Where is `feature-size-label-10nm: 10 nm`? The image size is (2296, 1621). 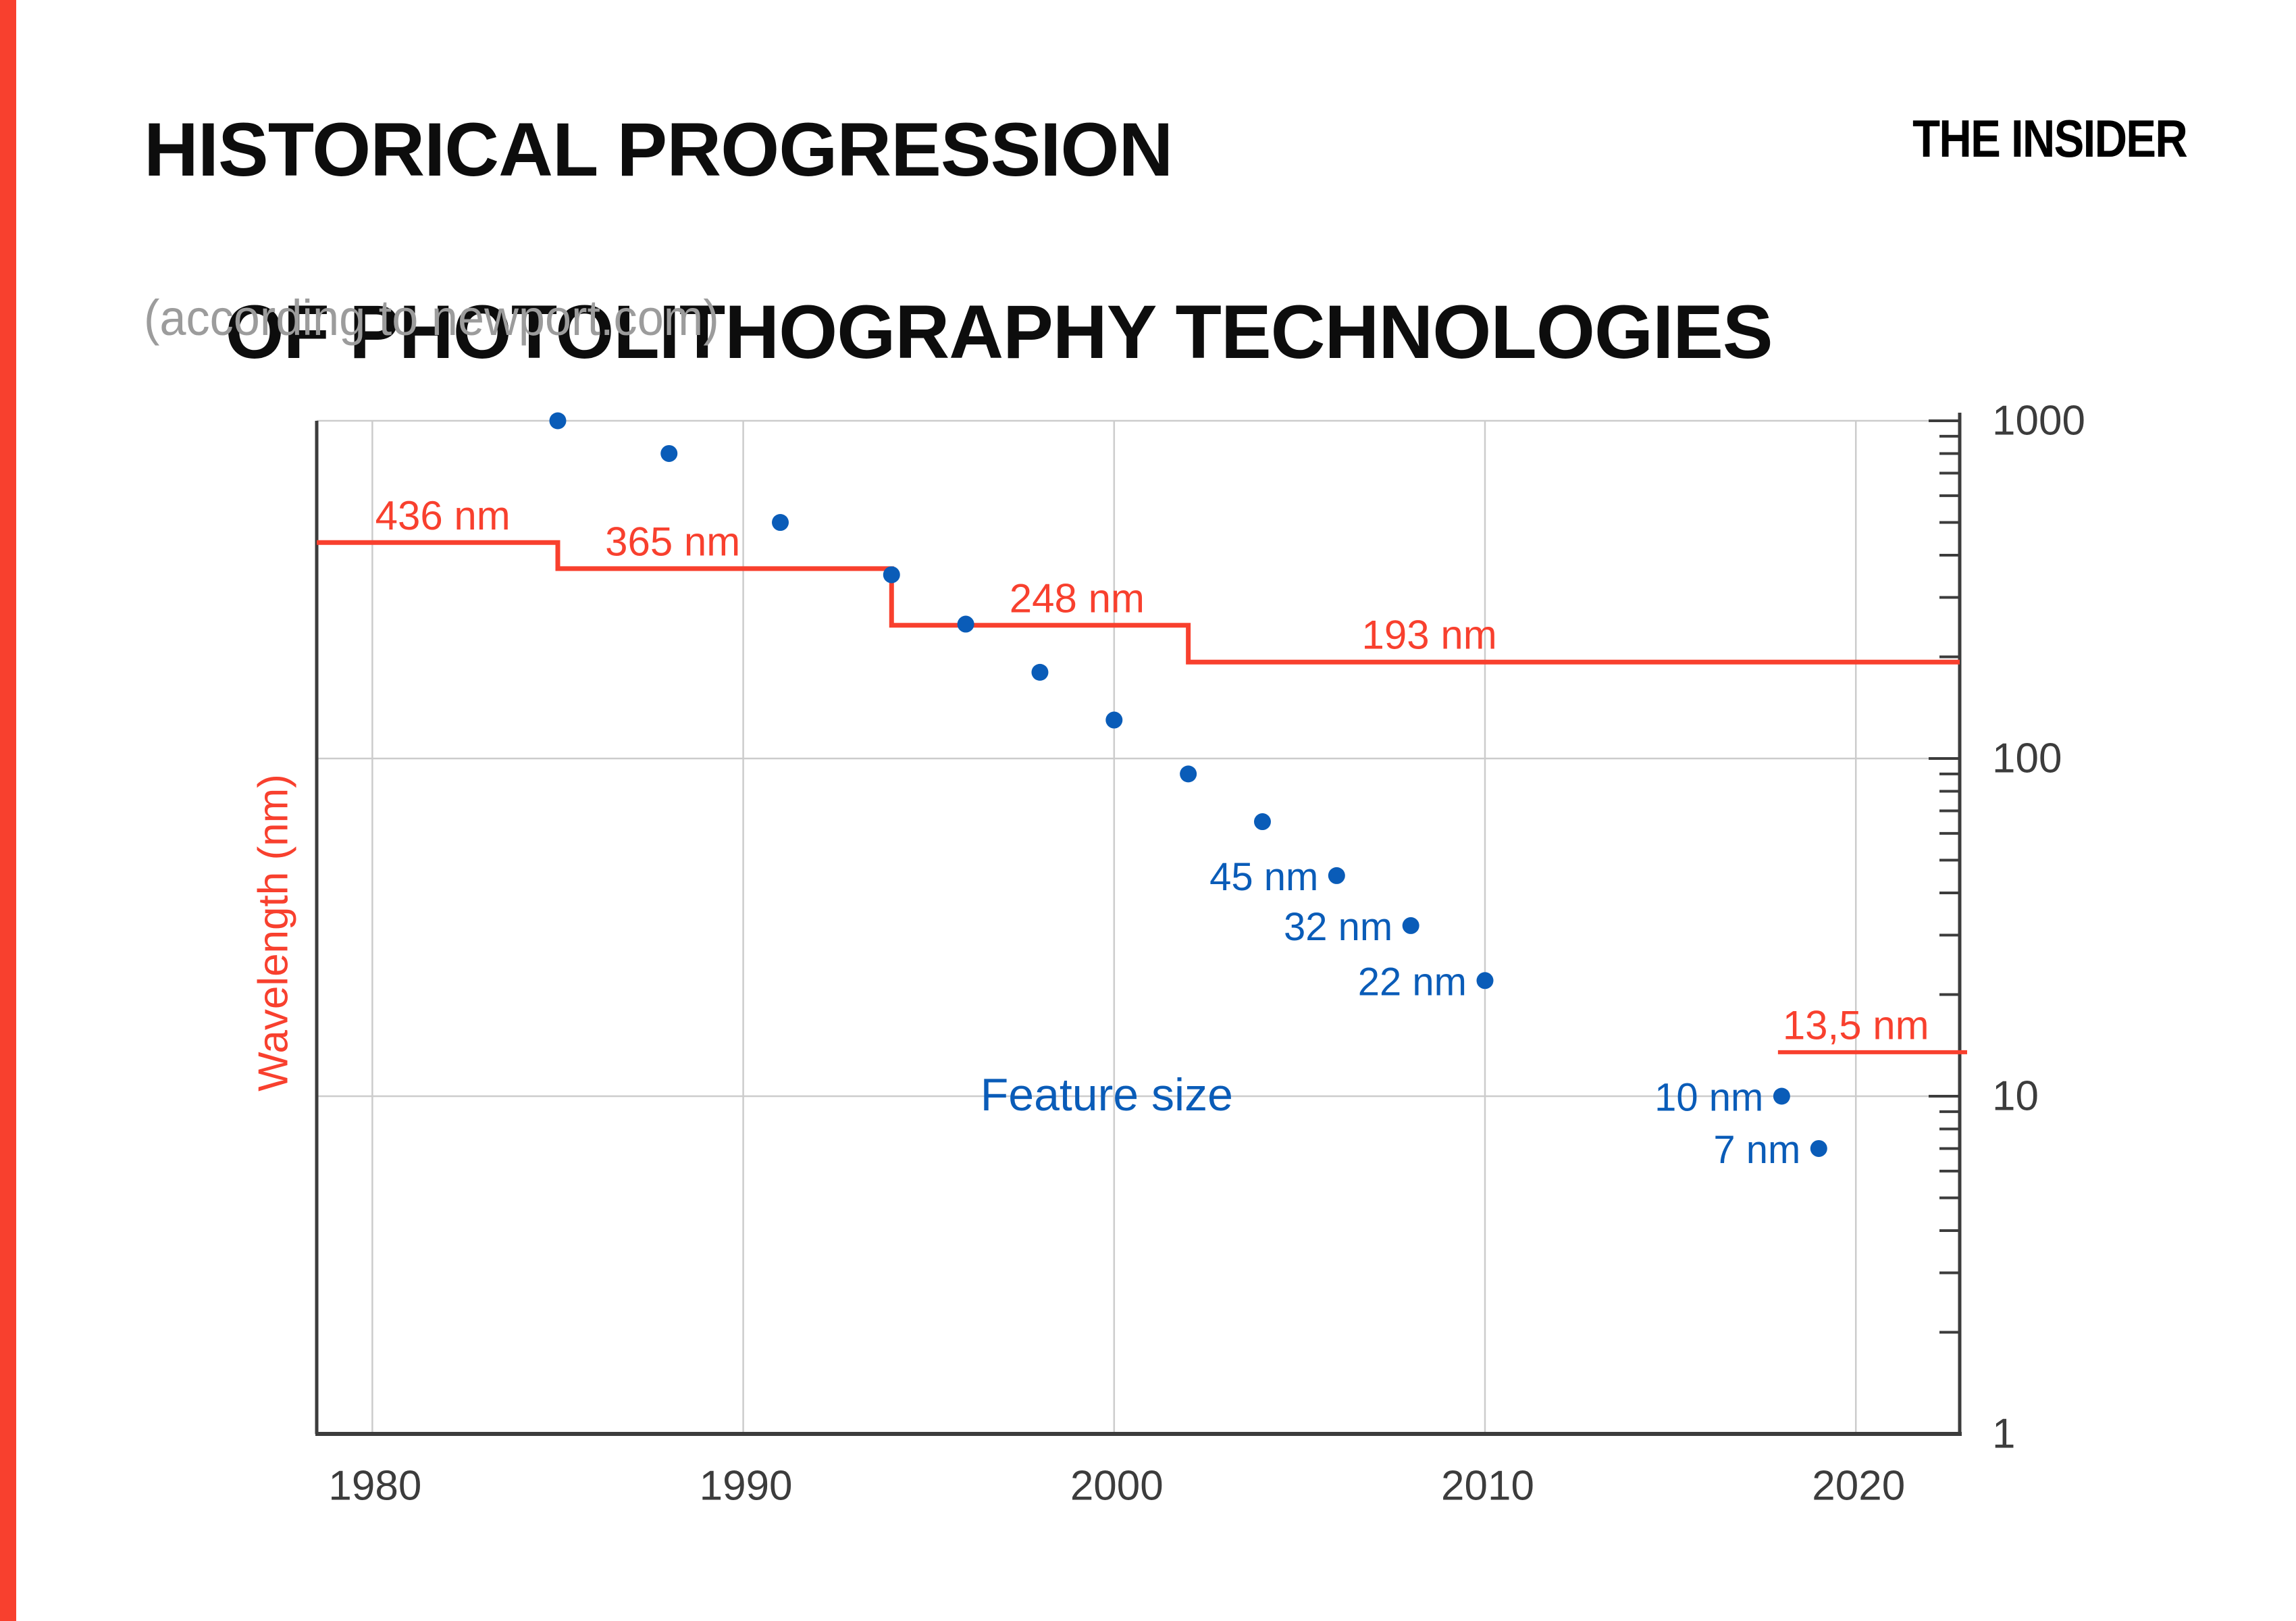
feature-size-label-10nm: 10 nm is located at coordinates (1708, 1098).